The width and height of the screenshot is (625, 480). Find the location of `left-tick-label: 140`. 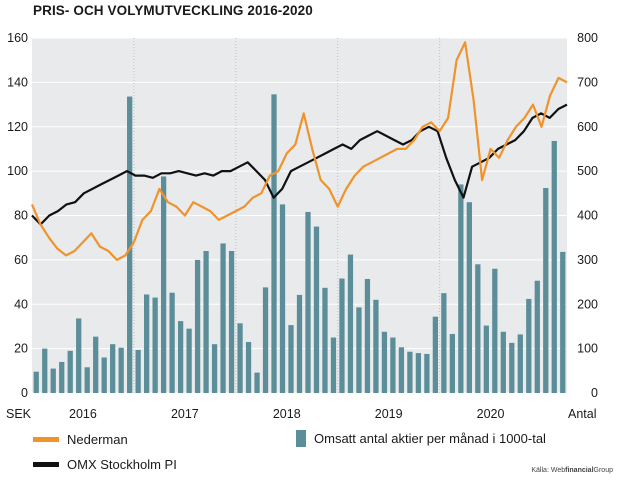

left-tick-label: 140 is located at coordinates (17, 82).